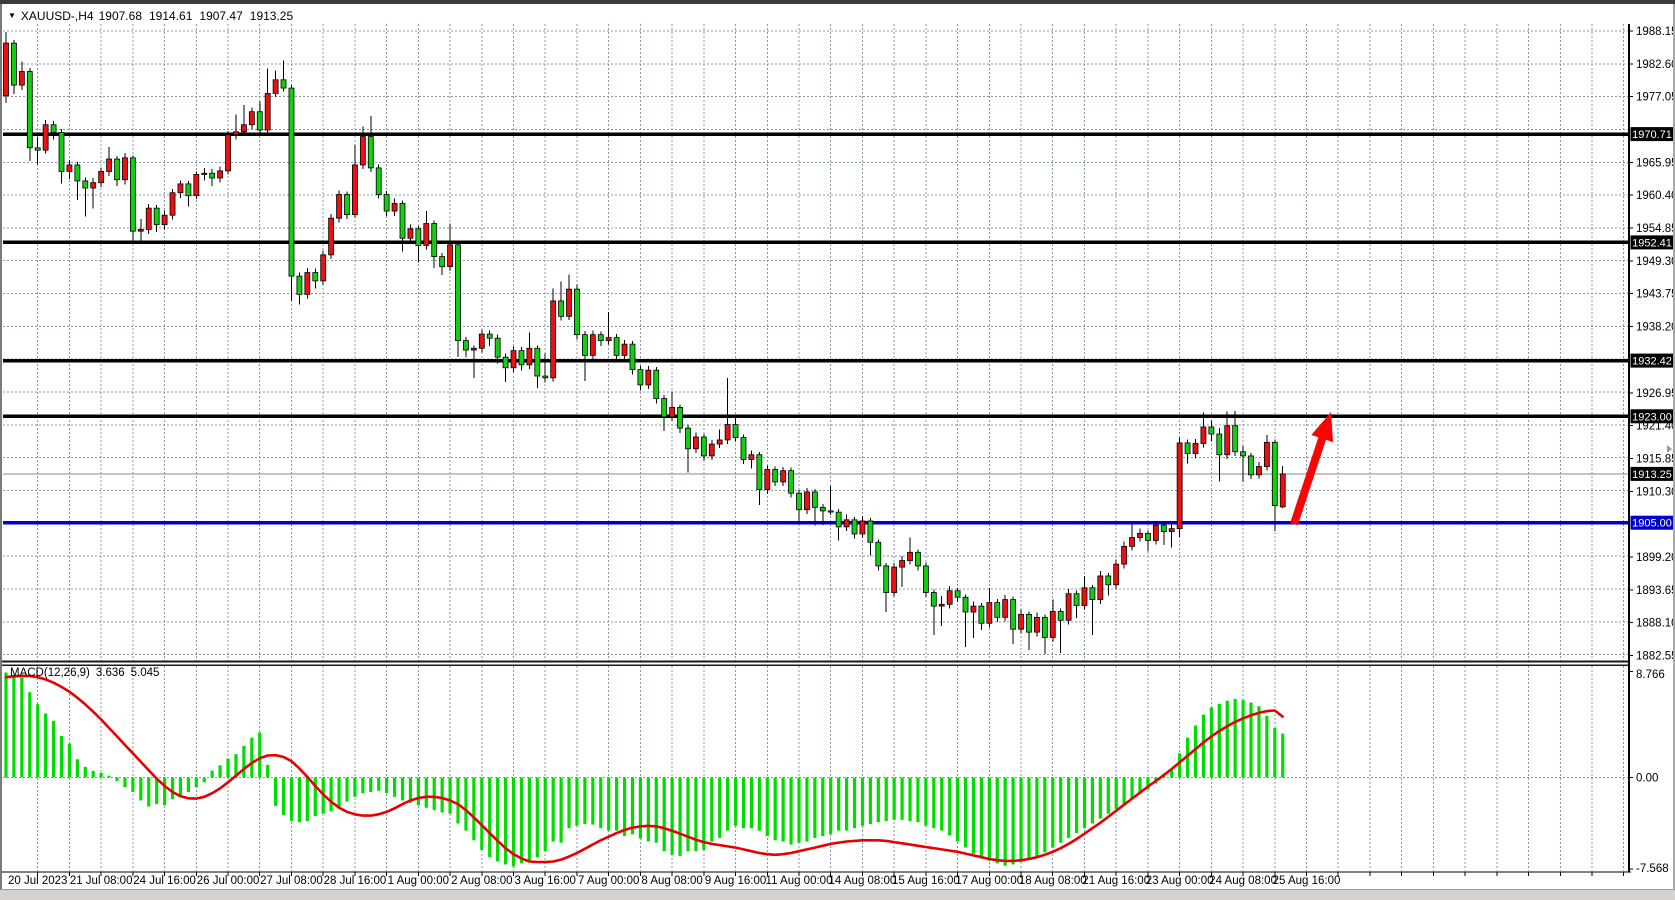 The width and height of the screenshot is (1675, 900). What do you see at coordinates (1652, 417) in the screenshot?
I see `price-level-badge: 1923.00` at bounding box center [1652, 417].